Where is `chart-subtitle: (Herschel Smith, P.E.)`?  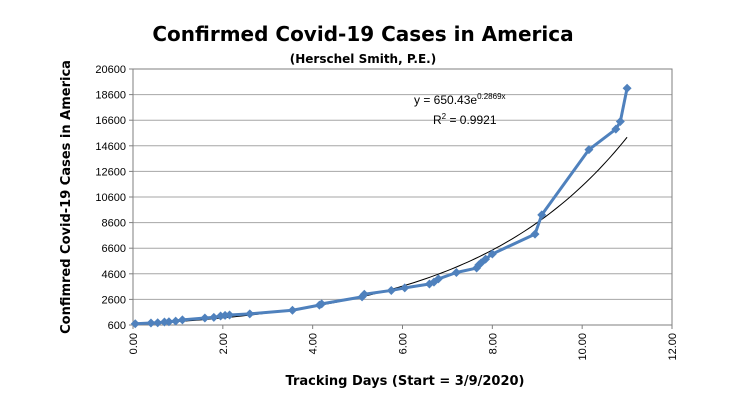 chart-subtitle: (Herschel Smith, P.E.) is located at coordinates (363, 59).